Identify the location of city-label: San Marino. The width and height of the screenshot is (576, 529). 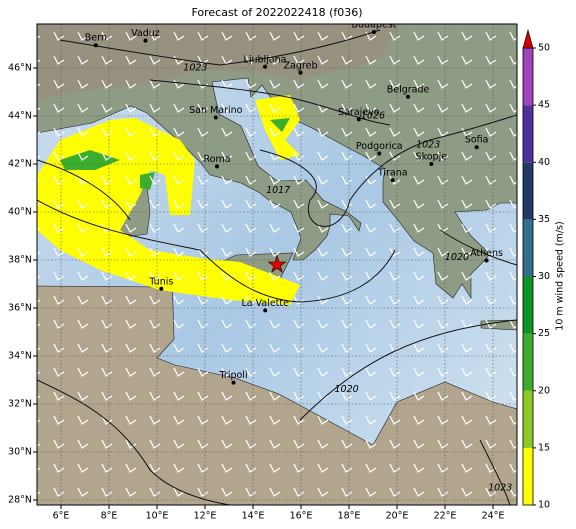
(215, 110).